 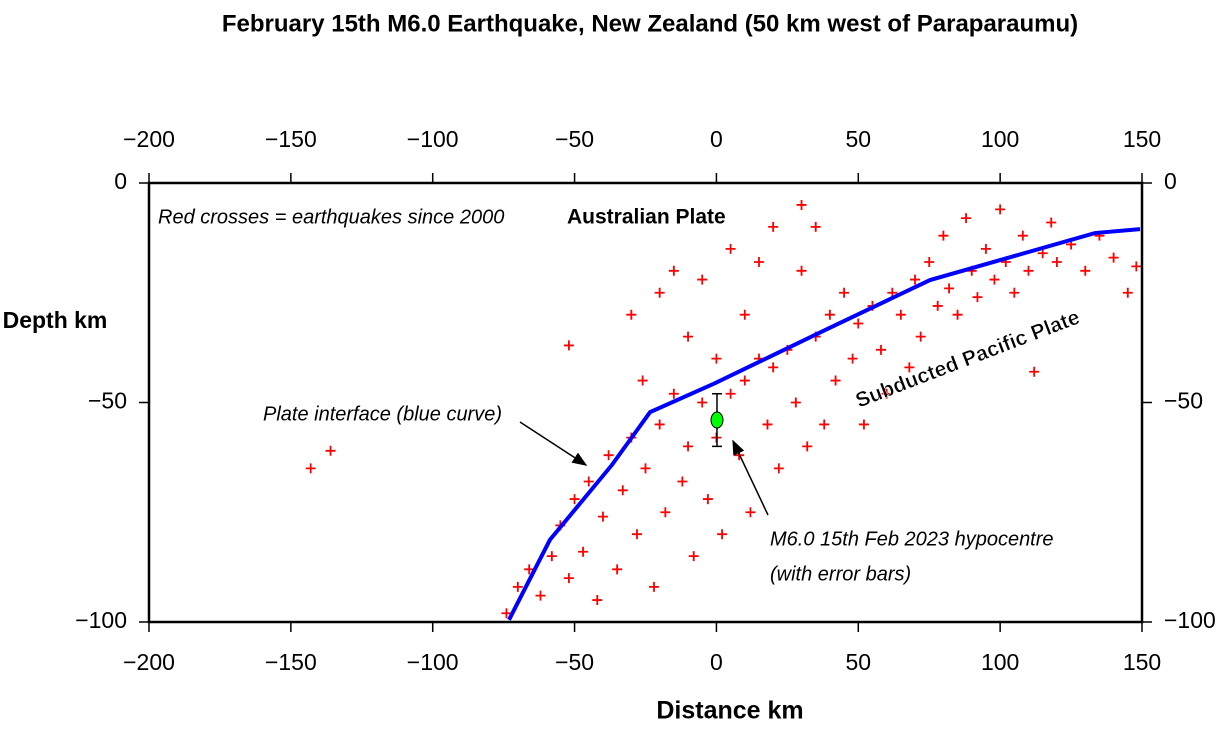 I want to click on x-tick-label: 150, so click(x=1142, y=662).